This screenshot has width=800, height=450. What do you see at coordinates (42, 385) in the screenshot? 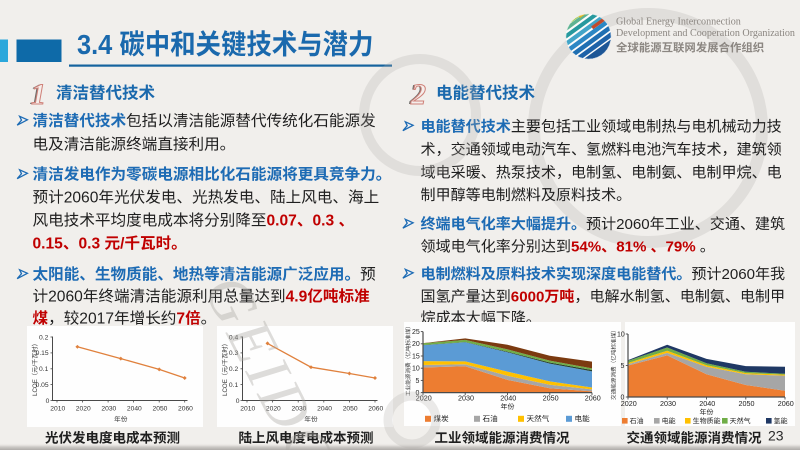
I see `svg-text: 0.05` at bounding box center [42, 385].